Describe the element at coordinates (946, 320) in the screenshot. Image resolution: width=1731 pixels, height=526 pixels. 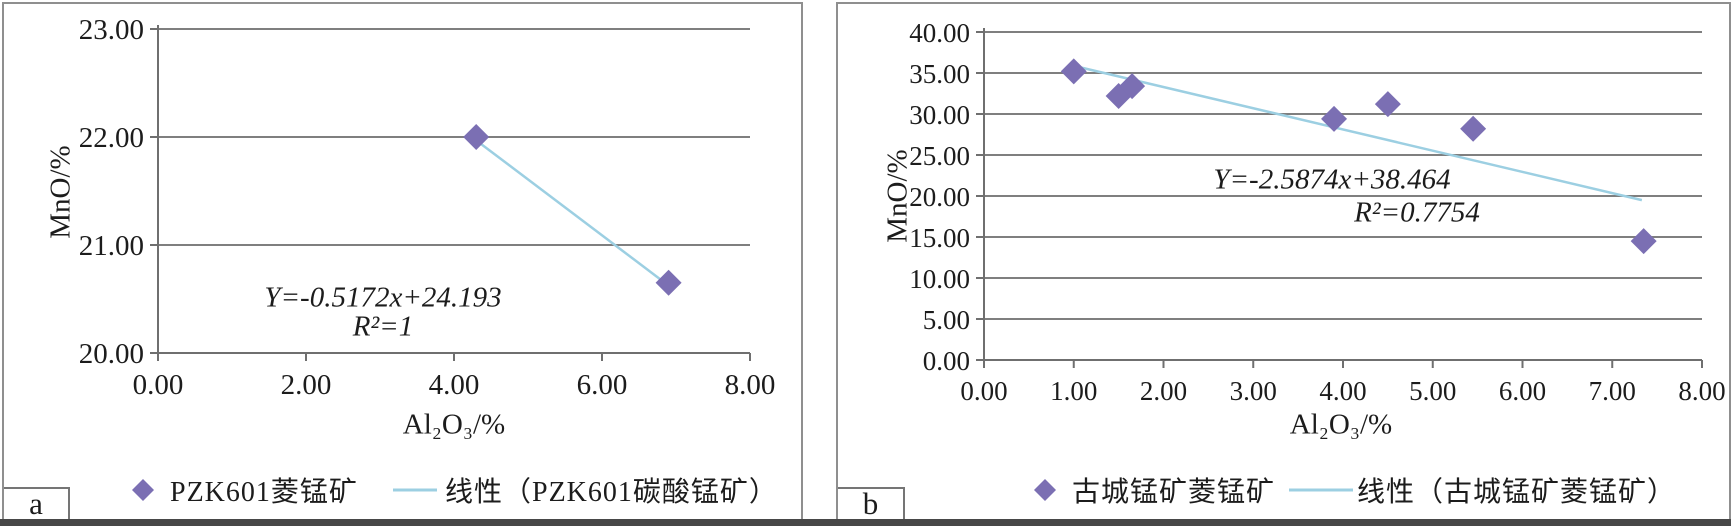
I see `y-tick-label: 5.00` at that location.